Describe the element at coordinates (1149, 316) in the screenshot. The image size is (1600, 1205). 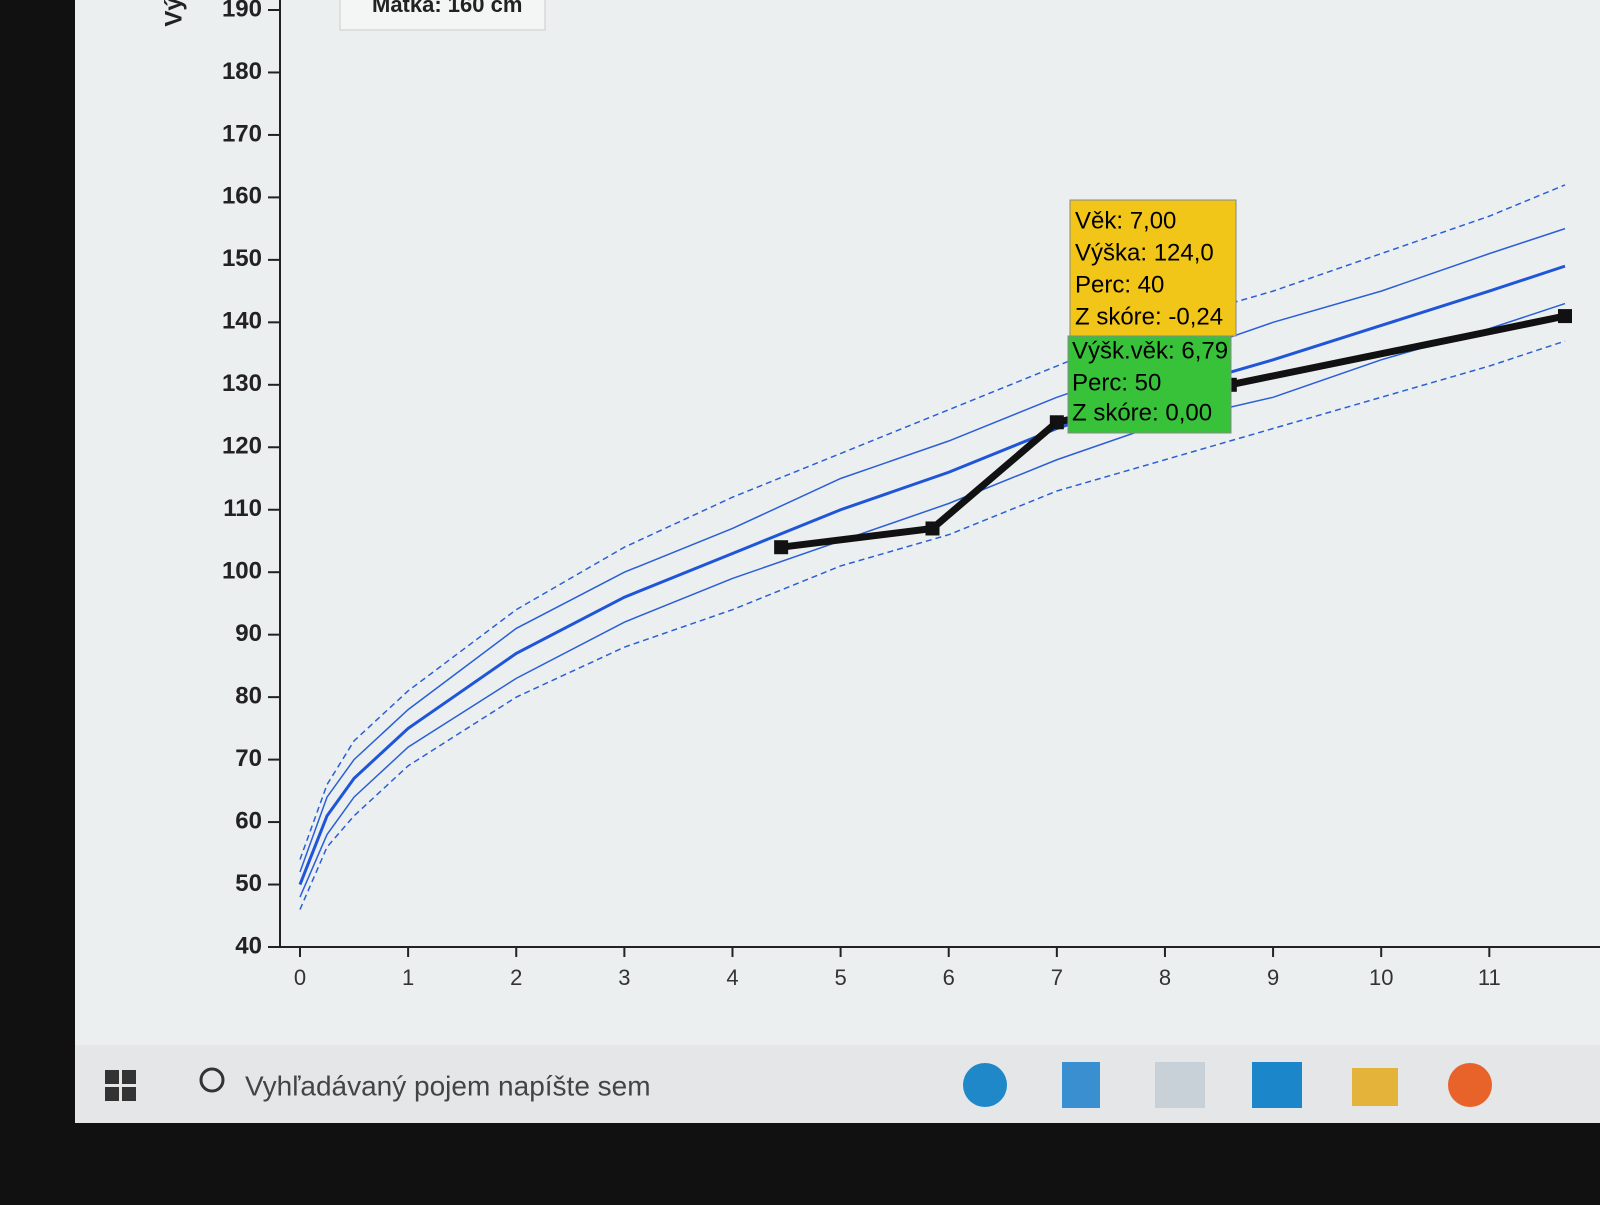
I see `tooltip-text: Z skóre: -0,24` at that location.